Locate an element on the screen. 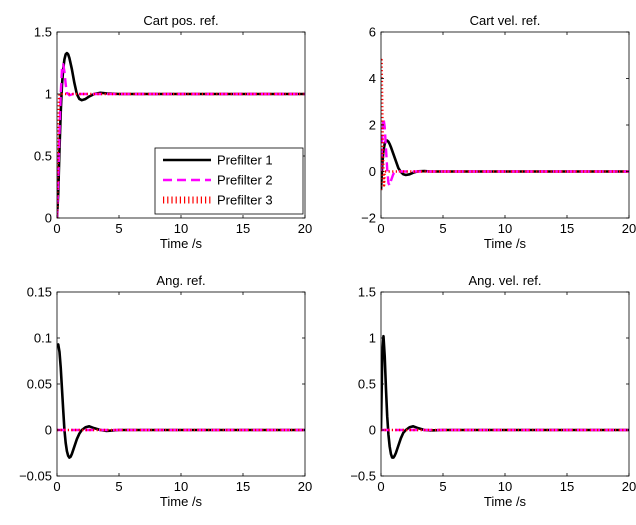 Image resolution: width=636 pixels, height=525 pixels. y-tick-label: −0.5 is located at coordinates (363, 476).